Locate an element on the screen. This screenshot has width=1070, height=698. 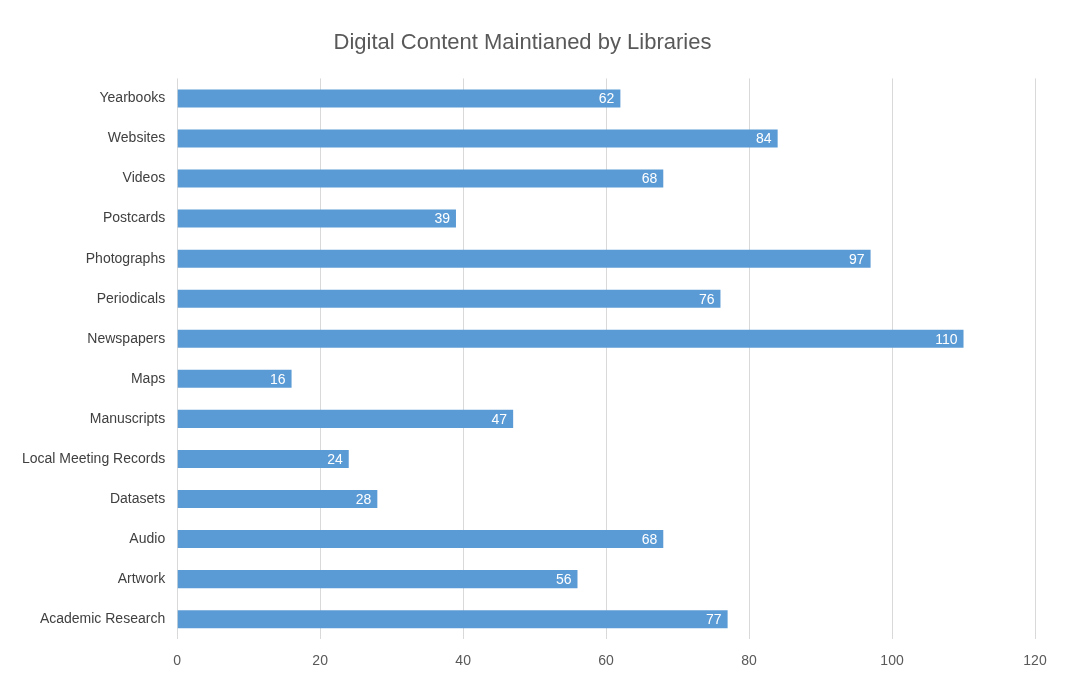
data-label: 76 is located at coordinates (706, 298).